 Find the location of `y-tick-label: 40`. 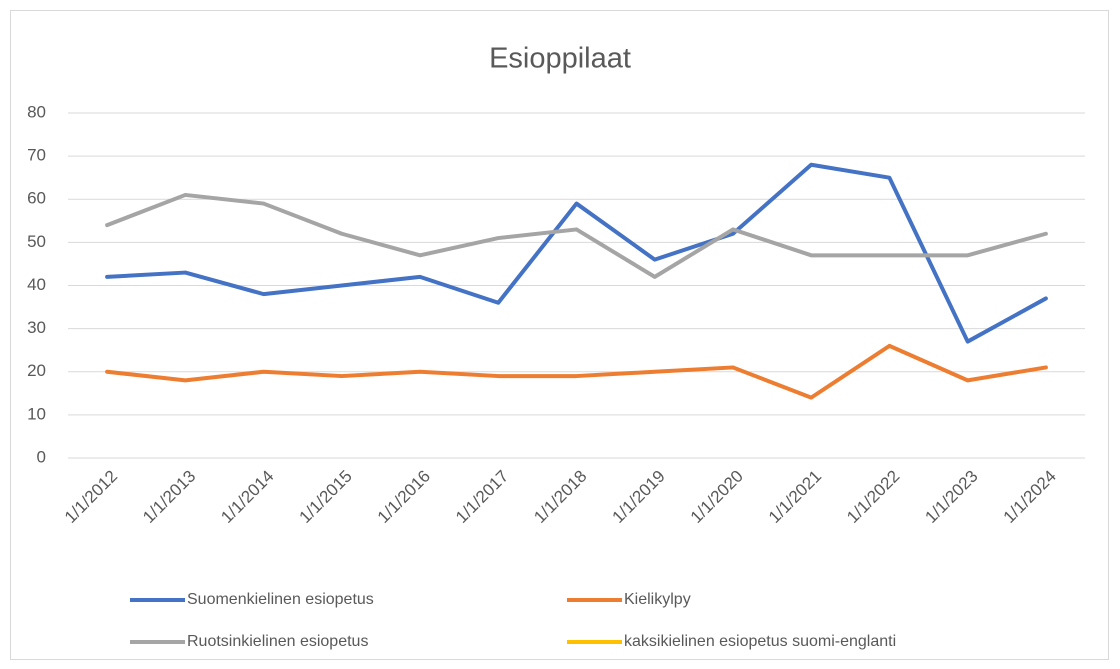

y-tick-label: 40 is located at coordinates (36, 284).